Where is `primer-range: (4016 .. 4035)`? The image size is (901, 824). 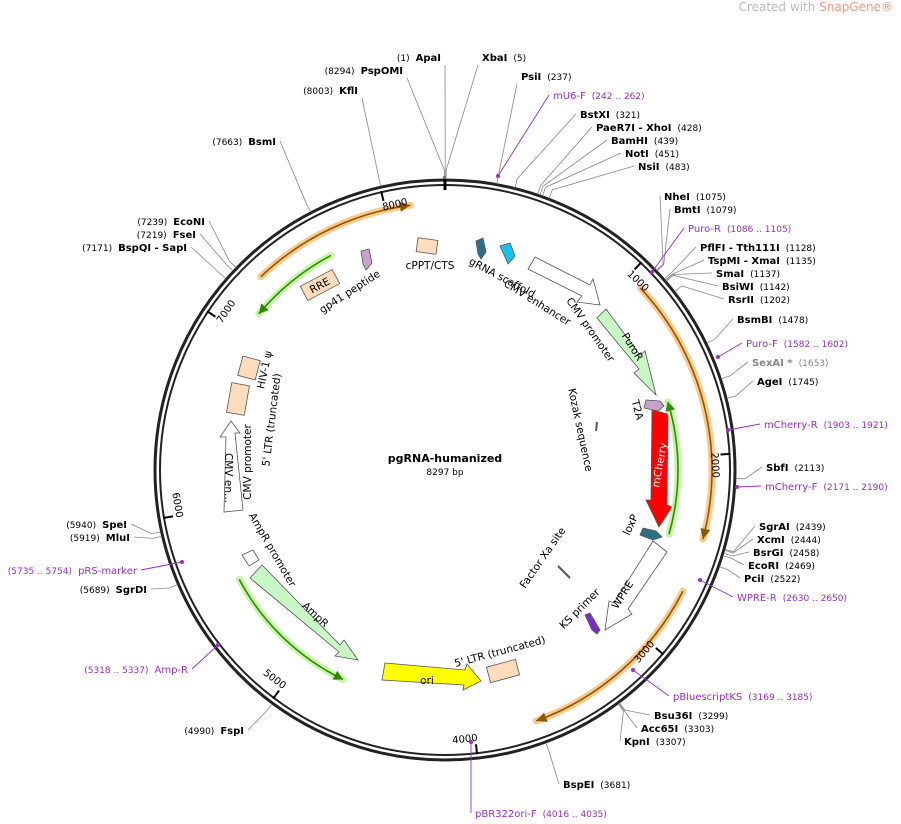
primer-range: (4016 .. 4035) is located at coordinates (575, 815).